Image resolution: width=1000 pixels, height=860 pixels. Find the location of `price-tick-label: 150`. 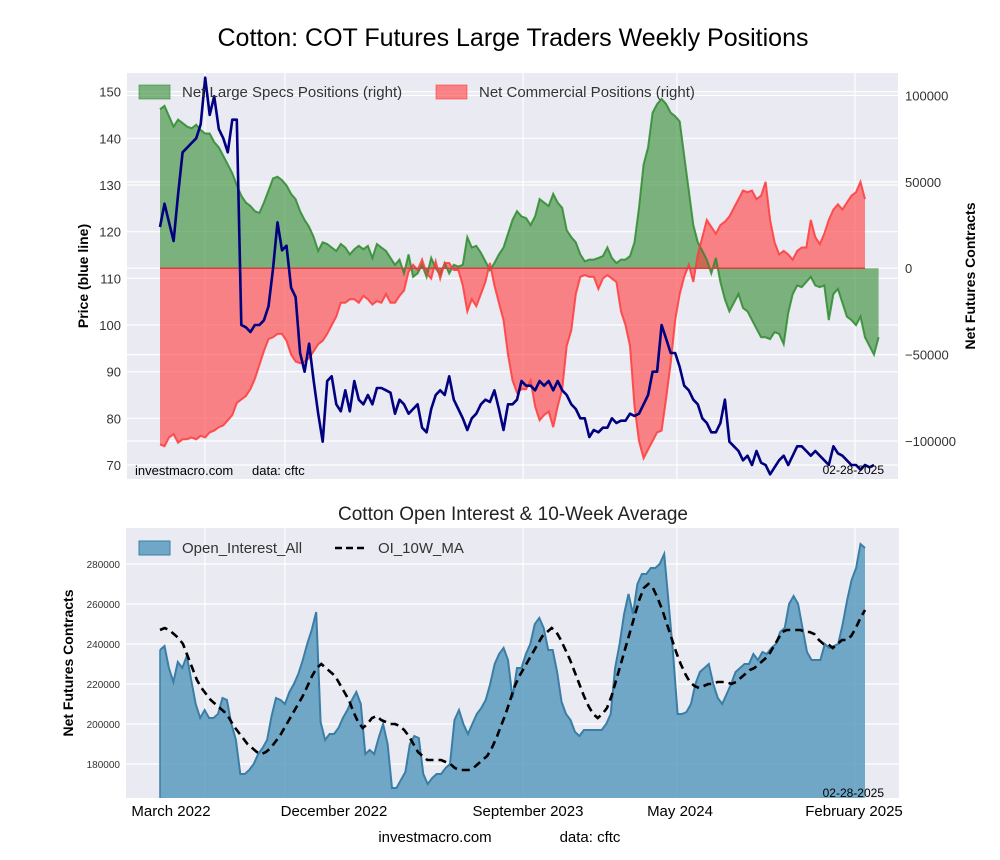

price-tick-label: 150 is located at coordinates (110, 92).